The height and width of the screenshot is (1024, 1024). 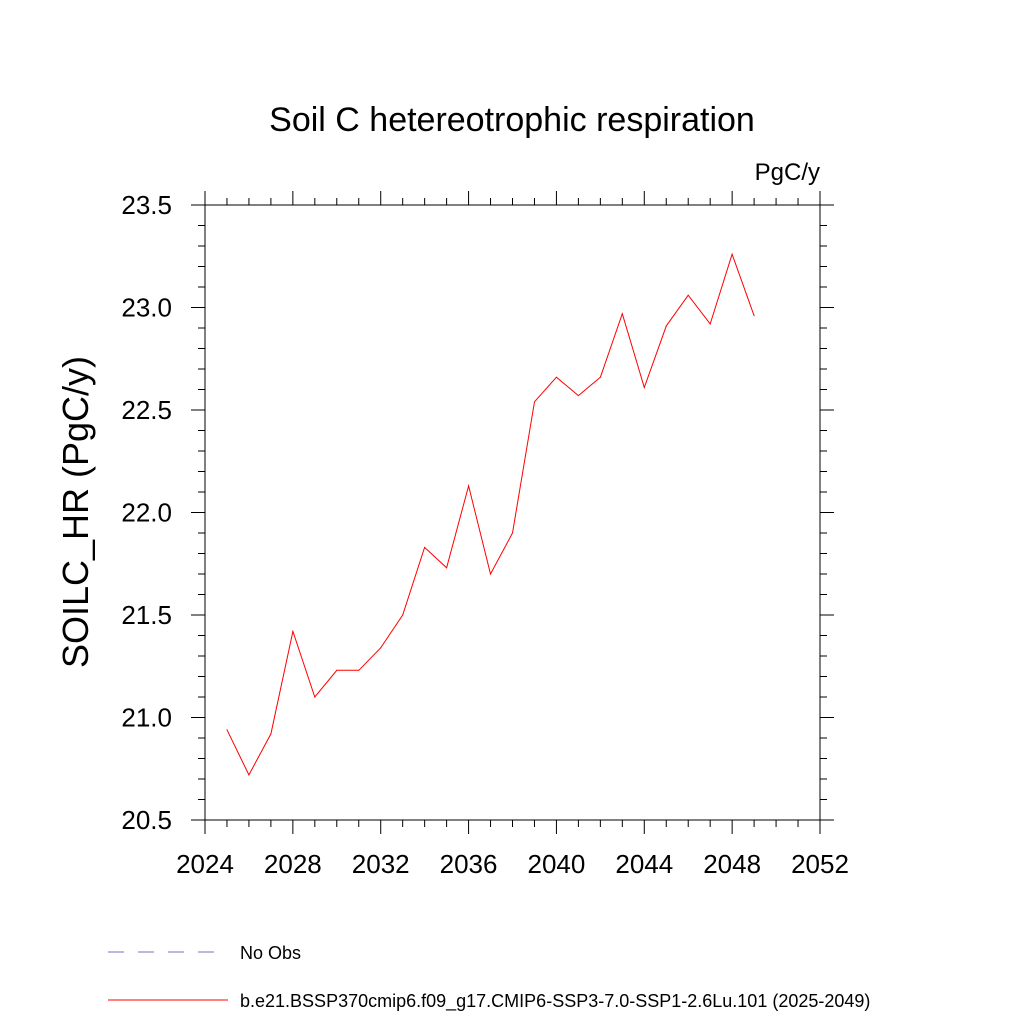 I want to click on units-label: PgC/y, so click(x=787, y=172).